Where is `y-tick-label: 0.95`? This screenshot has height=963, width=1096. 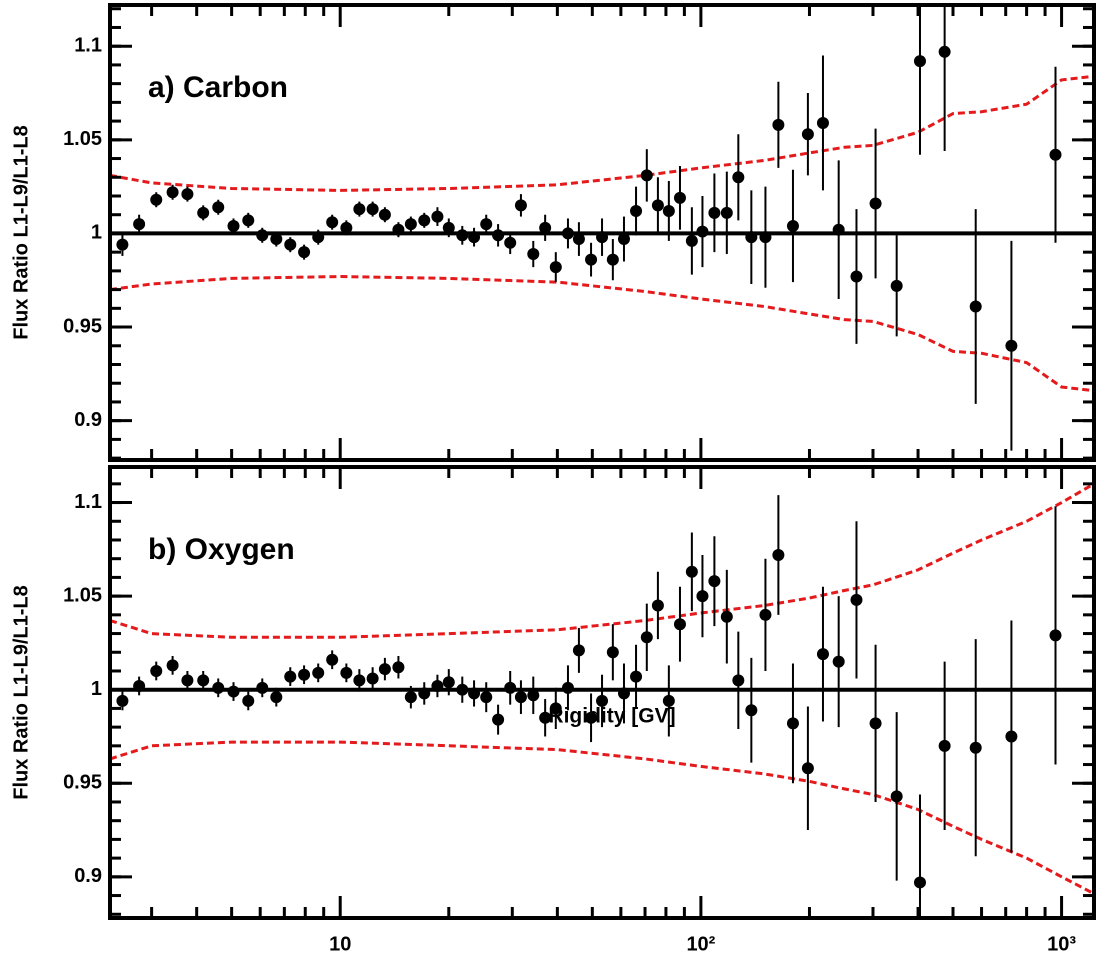 y-tick-label: 0.95 is located at coordinates (82, 326).